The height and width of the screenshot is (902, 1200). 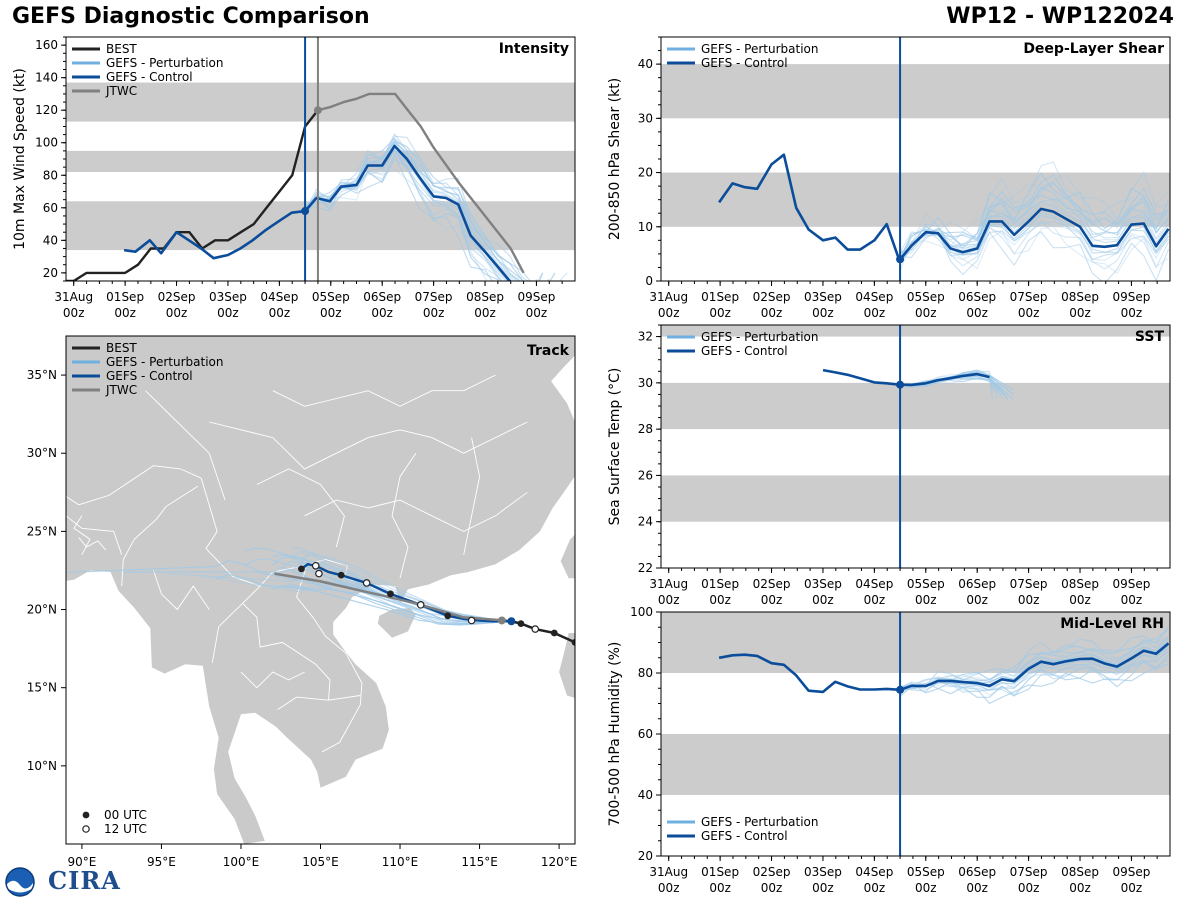 What do you see at coordinates (567, 556) in the screenshot?
I see `taiwan-island` at bounding box center [567, 556].